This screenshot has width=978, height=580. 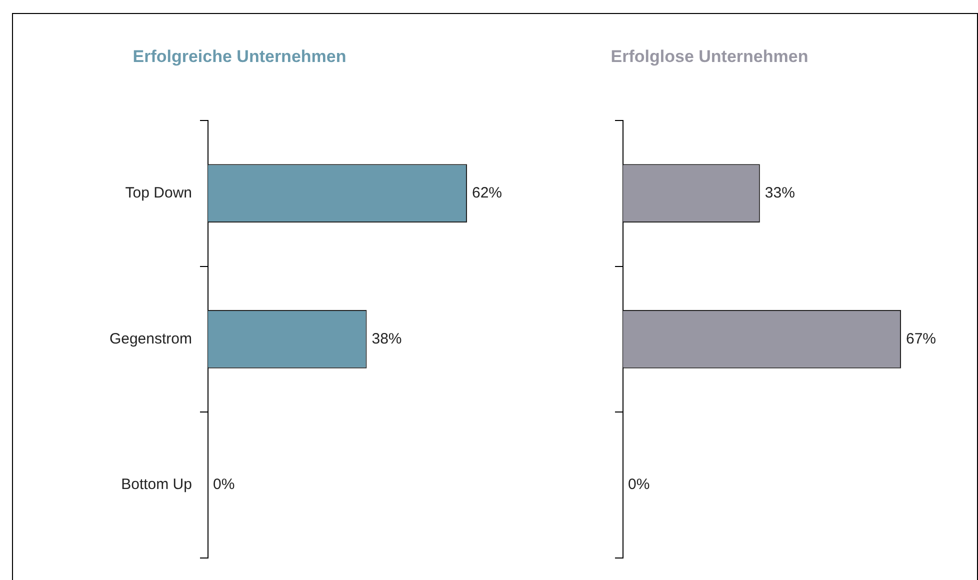 What do you see at coordinates (709, 56) in the screenshot?
I see `chart-title: Erfolglose Unternehmen` at bounding box center [709, 56].